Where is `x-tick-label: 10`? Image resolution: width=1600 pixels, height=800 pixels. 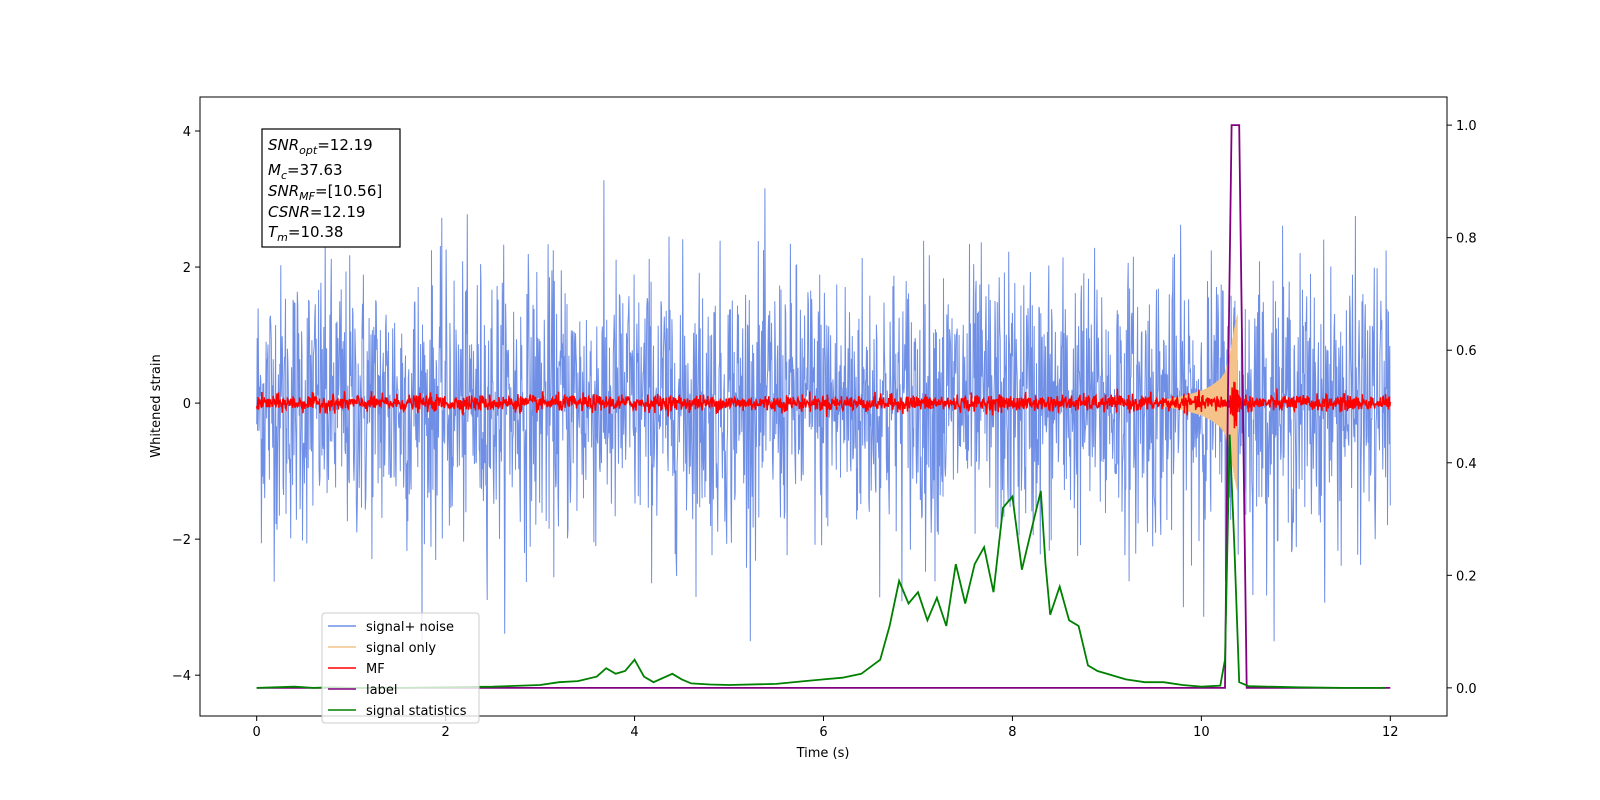 x-tick-label: 10 is located at coordinates (1201, 732).